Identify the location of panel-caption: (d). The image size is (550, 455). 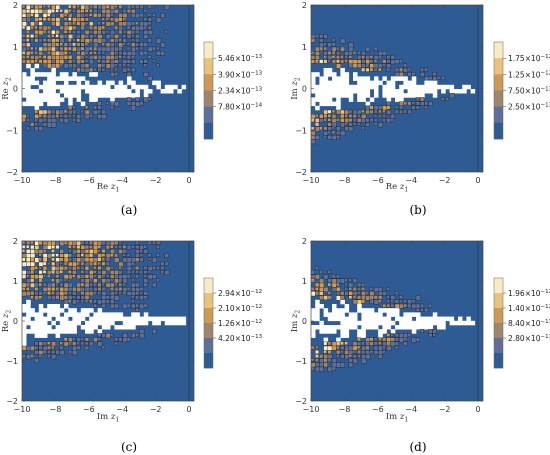
(417, 447).